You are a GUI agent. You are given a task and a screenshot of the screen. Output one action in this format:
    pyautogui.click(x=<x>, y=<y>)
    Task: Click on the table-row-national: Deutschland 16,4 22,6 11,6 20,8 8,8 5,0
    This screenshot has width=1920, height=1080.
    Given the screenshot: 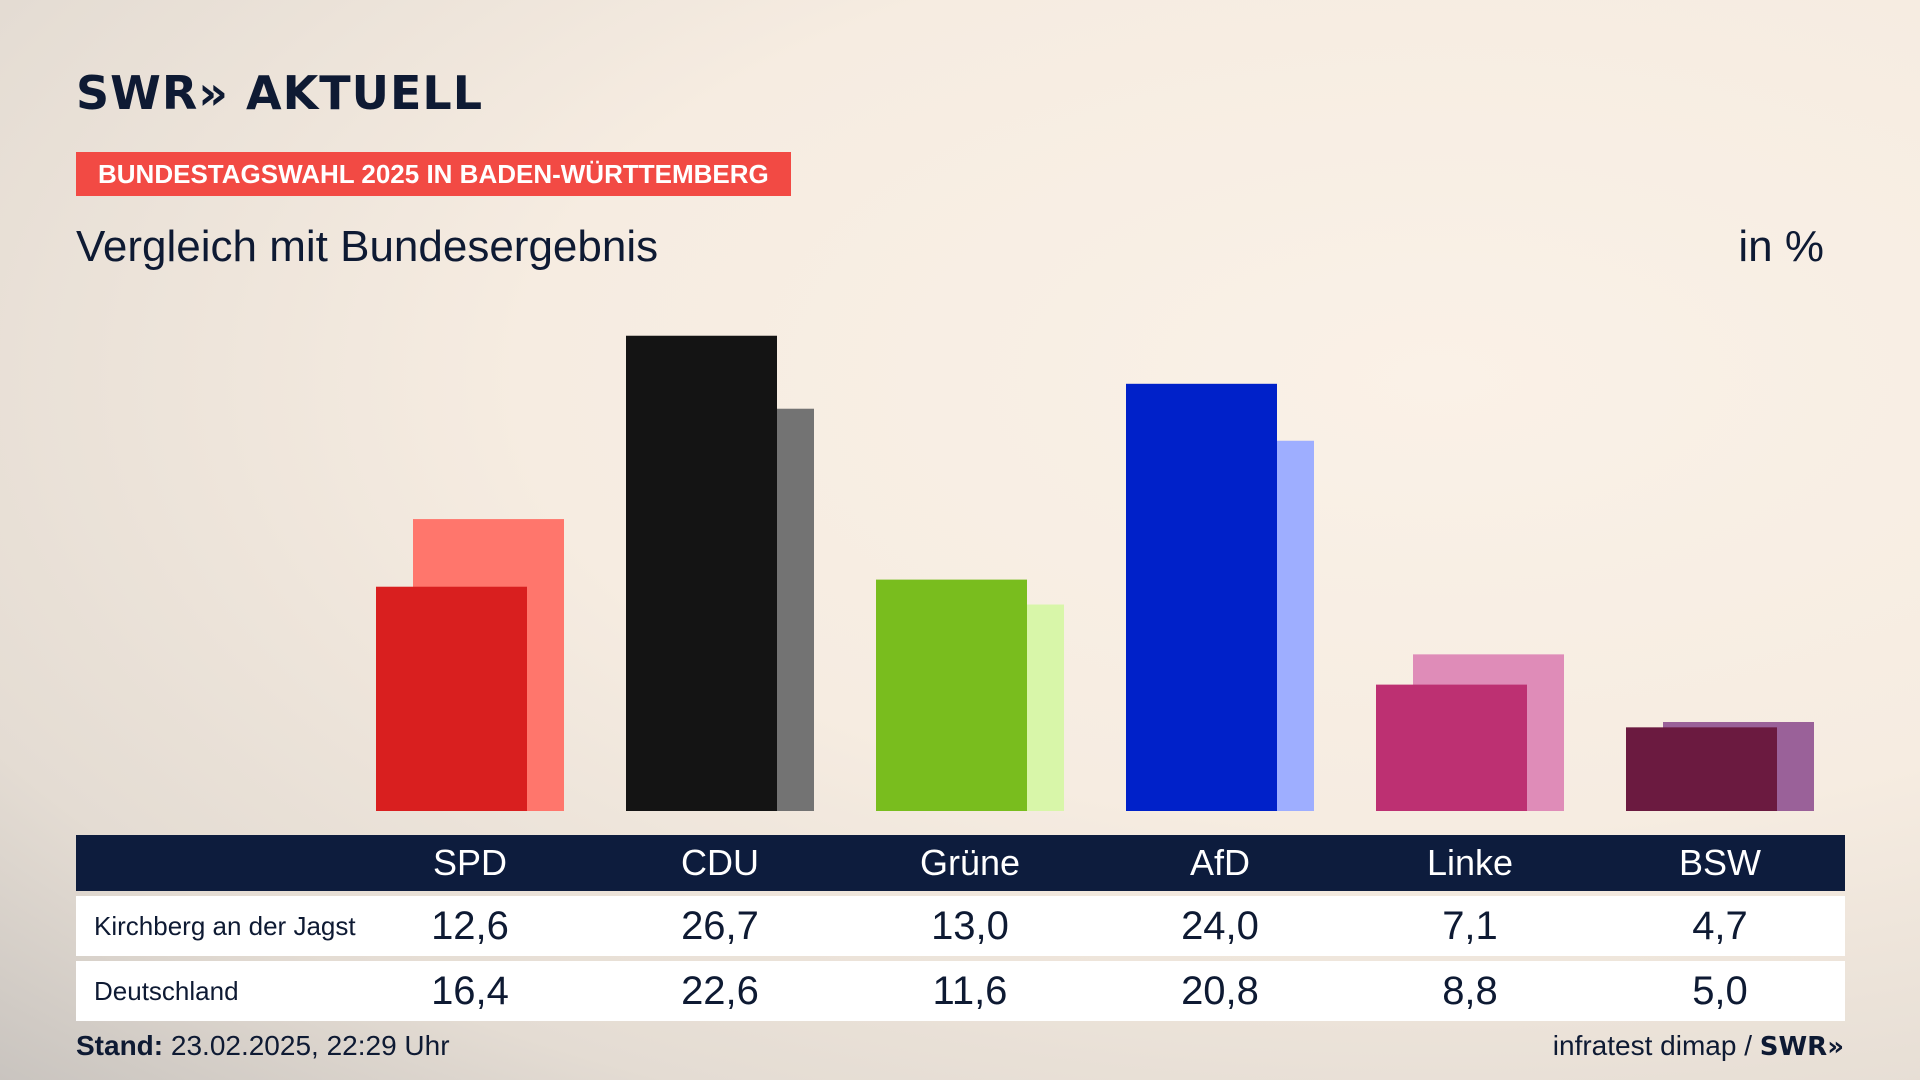 What is the action you would take?
    pyautogui.click(x=960, y=991)
    